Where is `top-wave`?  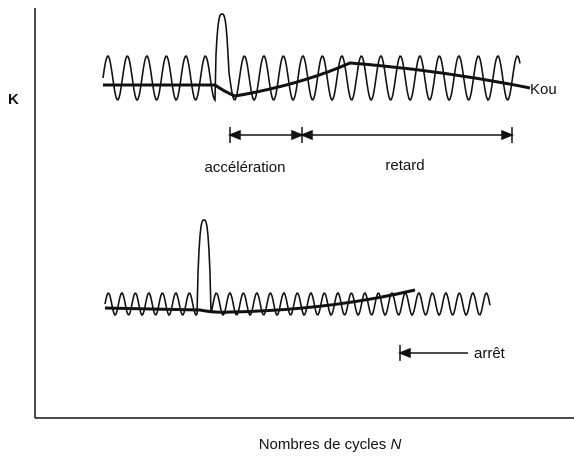
top-wave is located at coordinates (311, 58).